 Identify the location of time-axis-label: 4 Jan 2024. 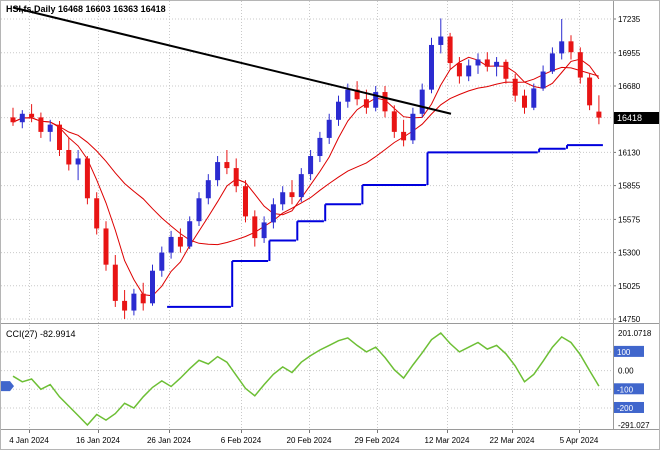
(29, 440).